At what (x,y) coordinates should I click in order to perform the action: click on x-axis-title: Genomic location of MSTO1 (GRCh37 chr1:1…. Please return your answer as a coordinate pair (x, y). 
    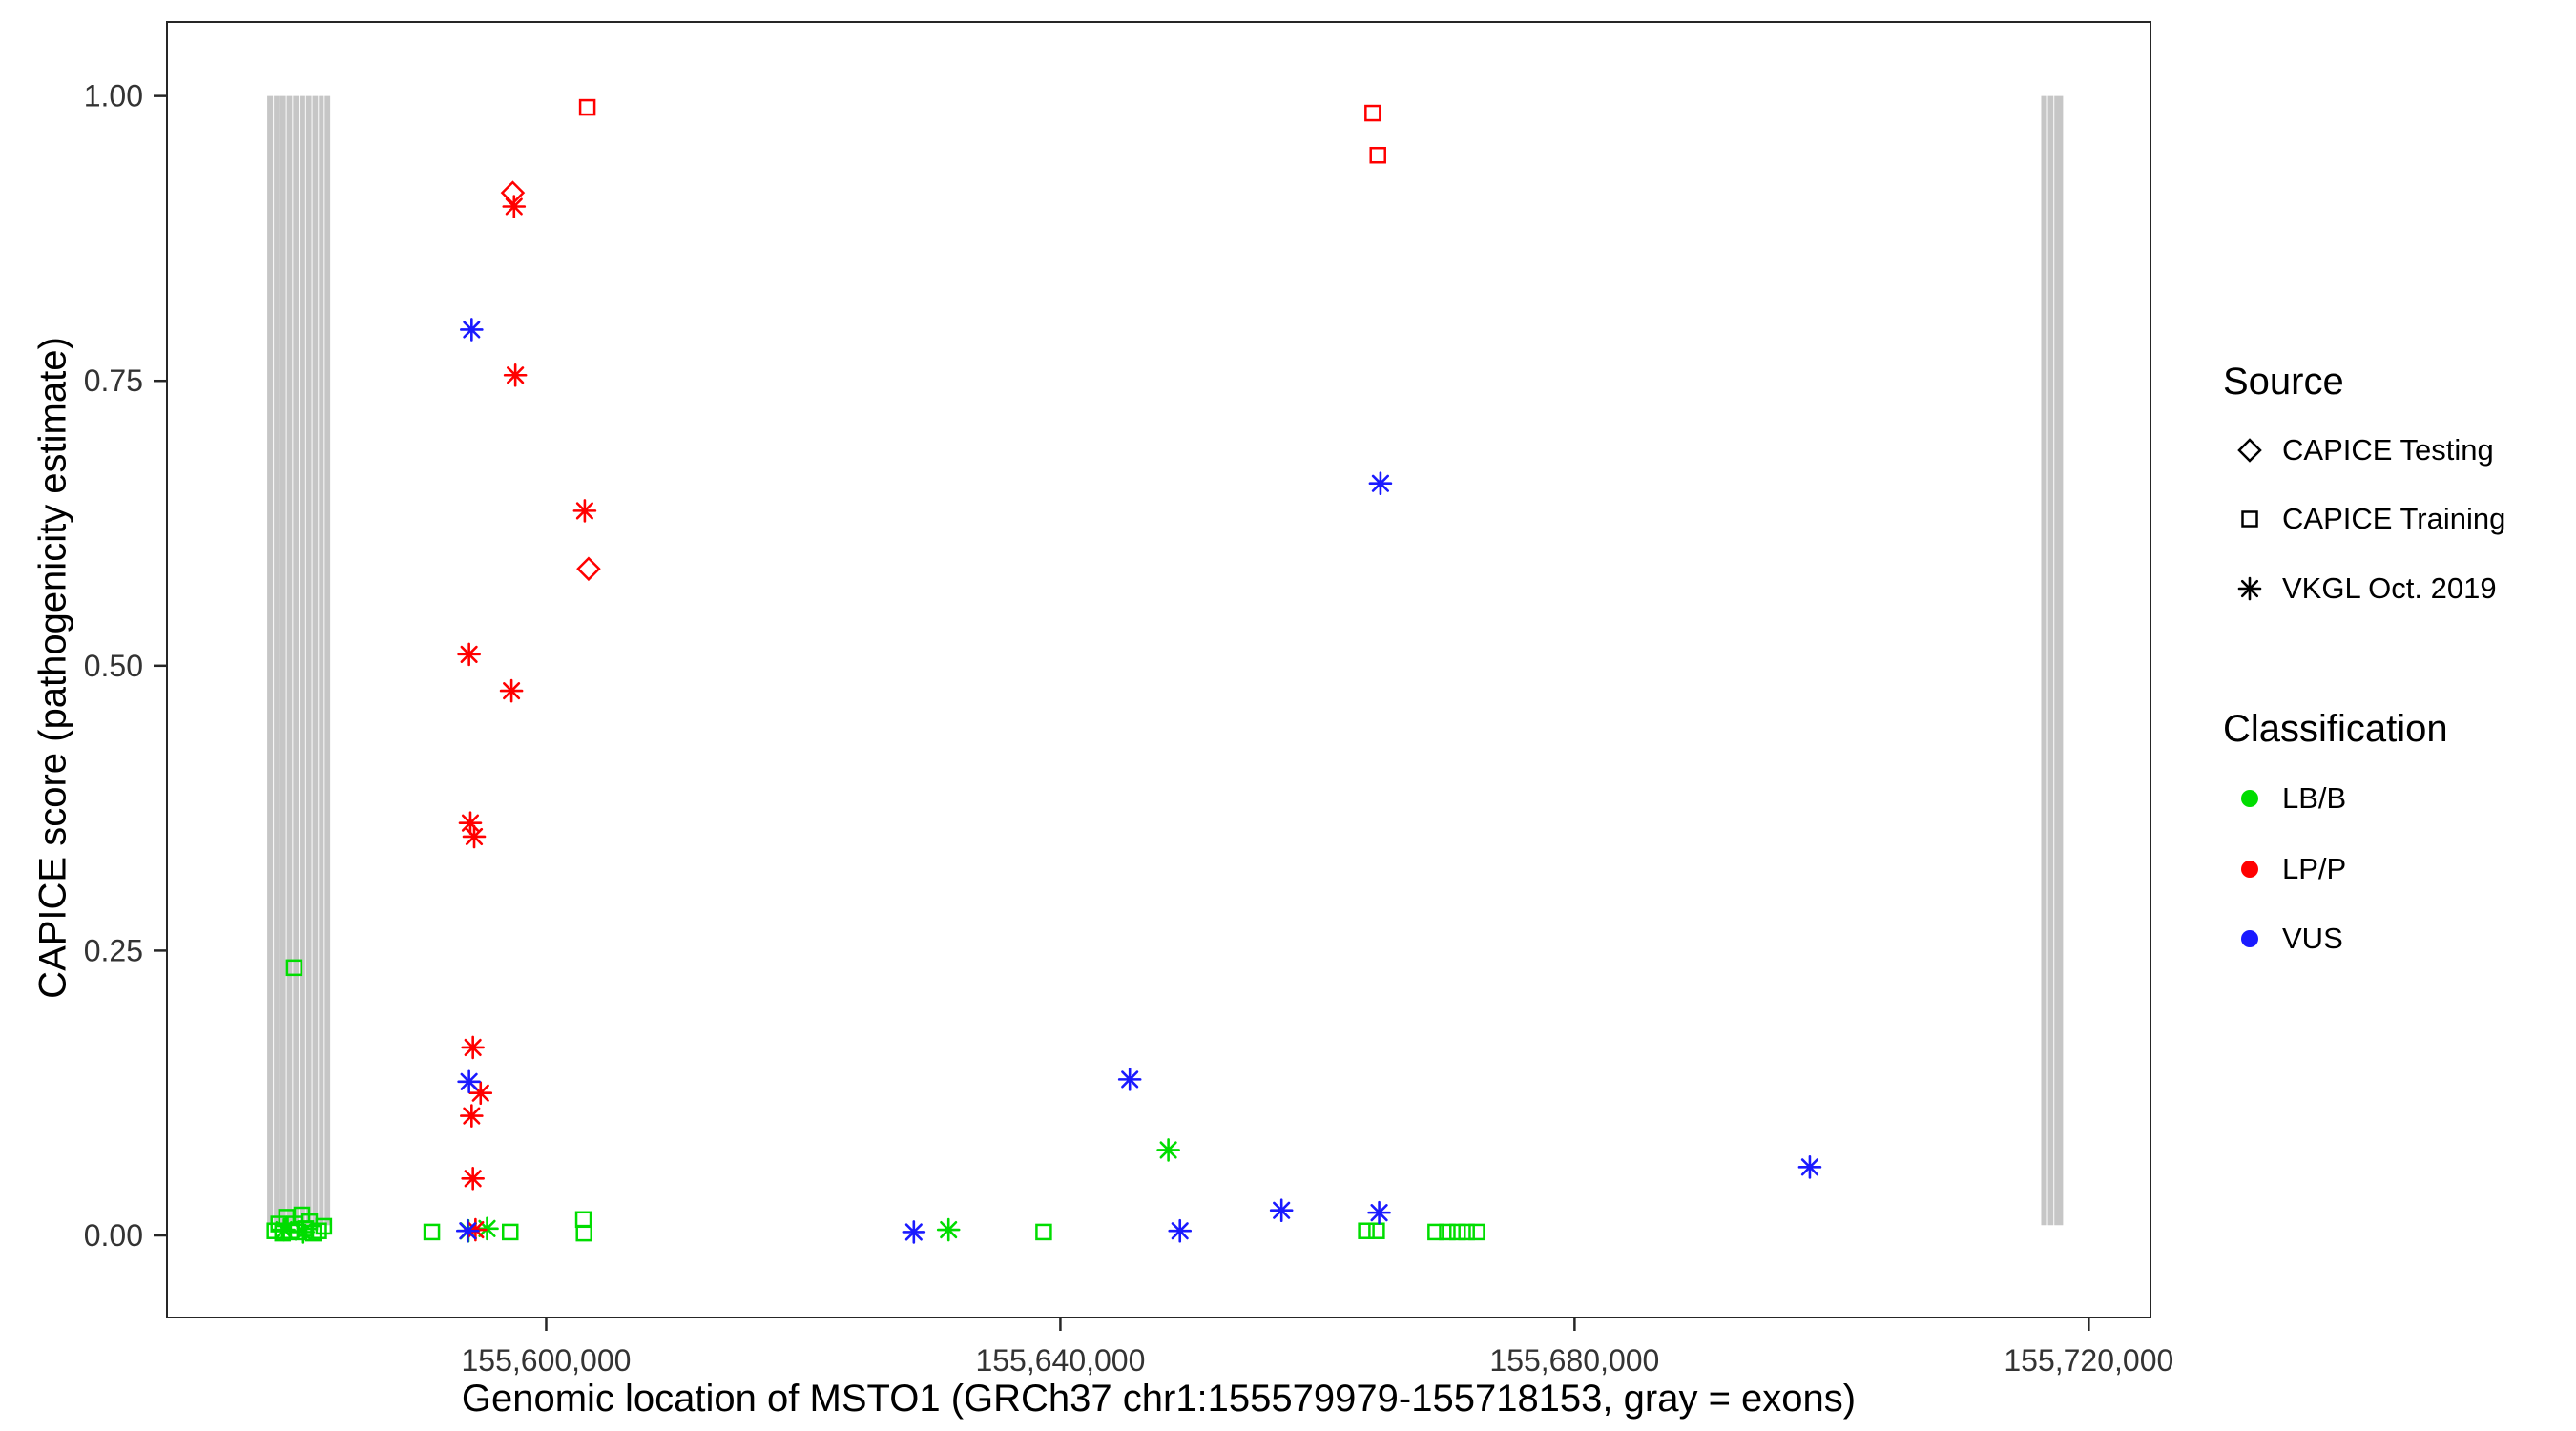
    Looking at the image, I should click on (1159, 1399).